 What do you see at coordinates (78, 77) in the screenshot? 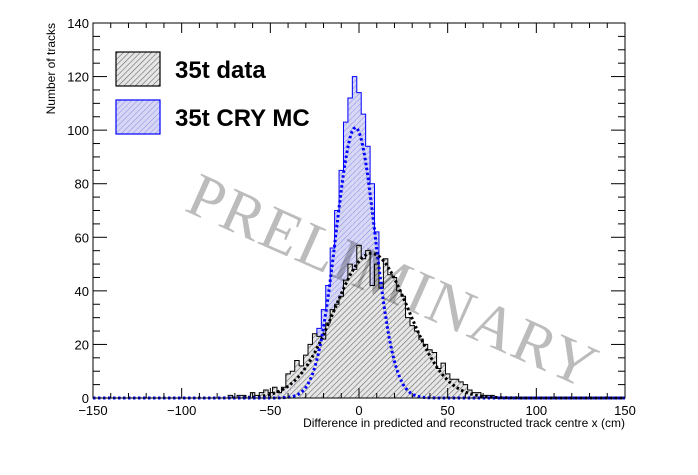
I see `y-tick-label: 120` at bounding box center [78, 77].